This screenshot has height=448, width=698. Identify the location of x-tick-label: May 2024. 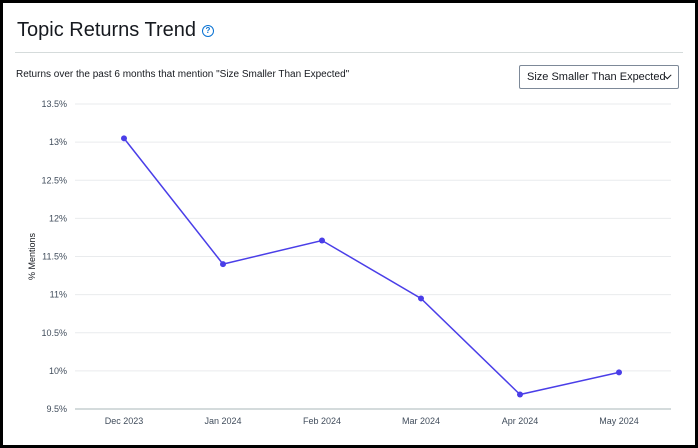
(619, 421).